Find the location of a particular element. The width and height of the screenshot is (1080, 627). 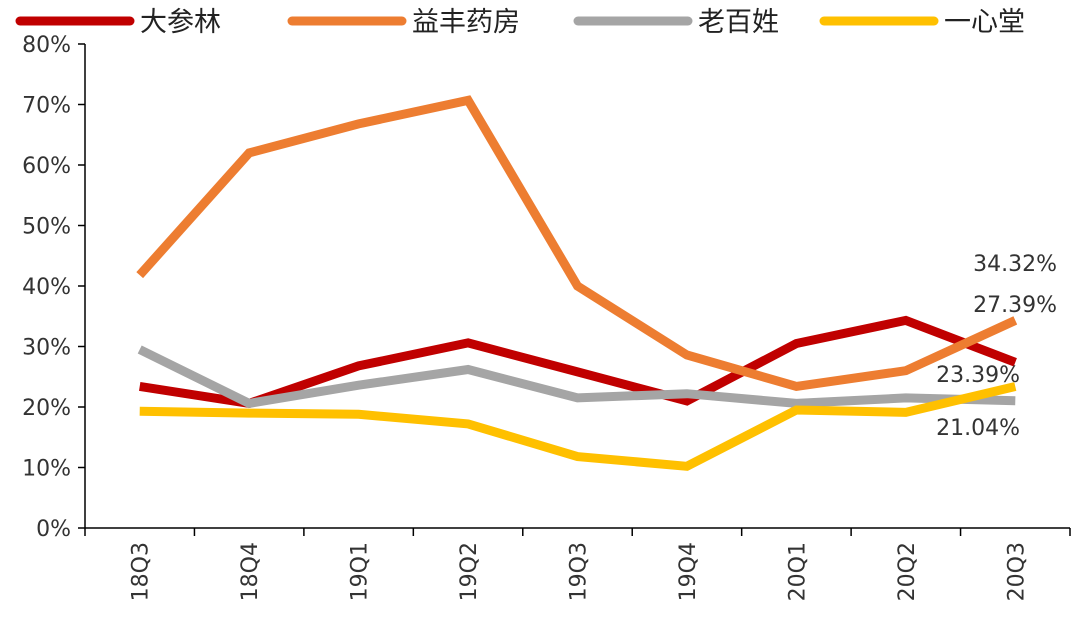

data-label-4: 21.04% is located at coordinates (978, 428).